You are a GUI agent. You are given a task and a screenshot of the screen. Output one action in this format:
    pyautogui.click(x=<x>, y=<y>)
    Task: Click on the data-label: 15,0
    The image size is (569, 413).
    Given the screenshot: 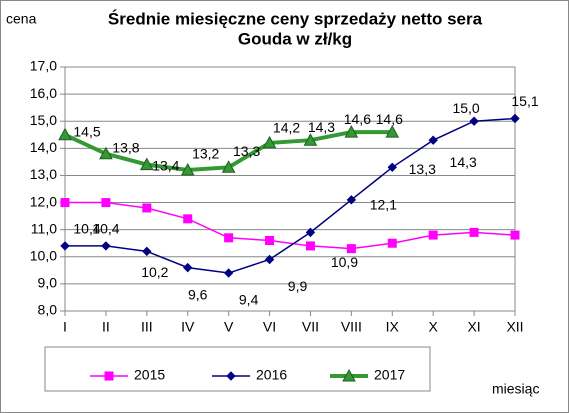 What is the action you would take?
    pyautogui.click(x=465, y=108)
    